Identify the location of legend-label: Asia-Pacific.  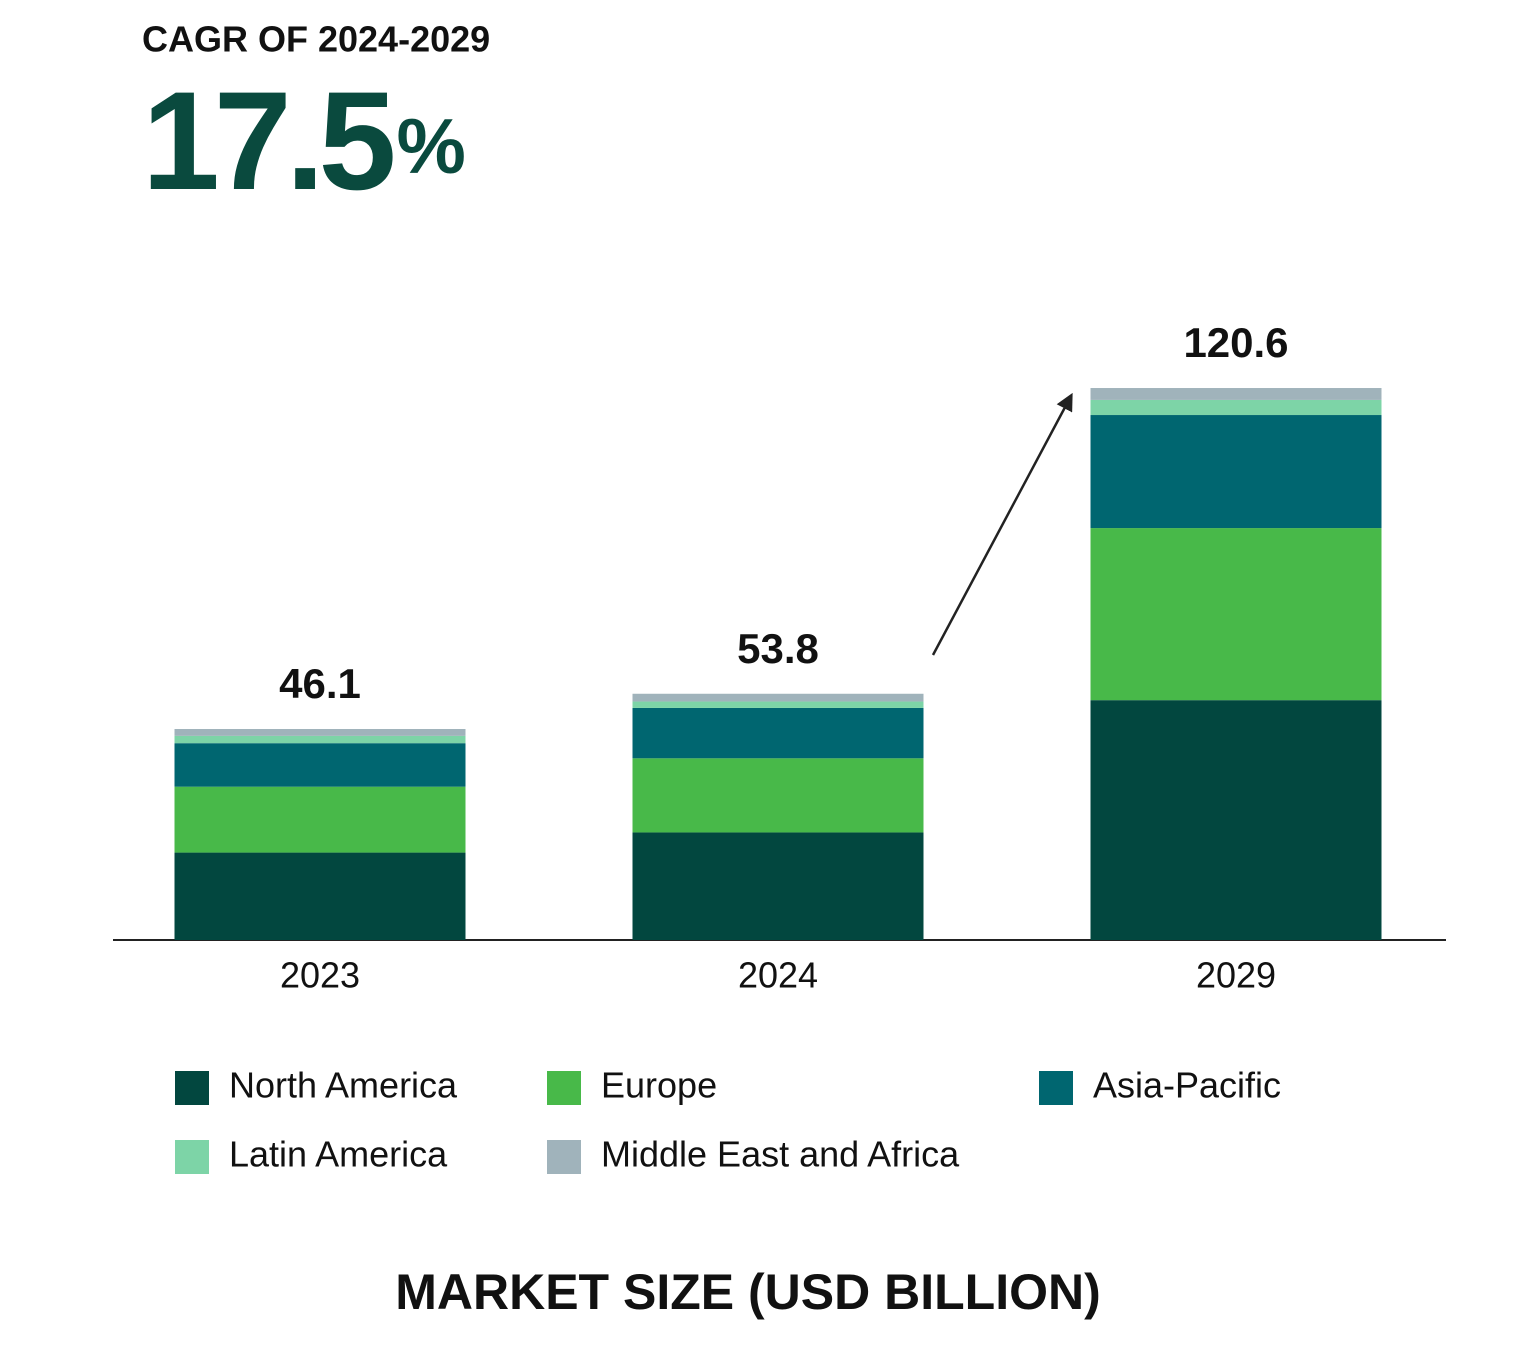
(1187, 1085).